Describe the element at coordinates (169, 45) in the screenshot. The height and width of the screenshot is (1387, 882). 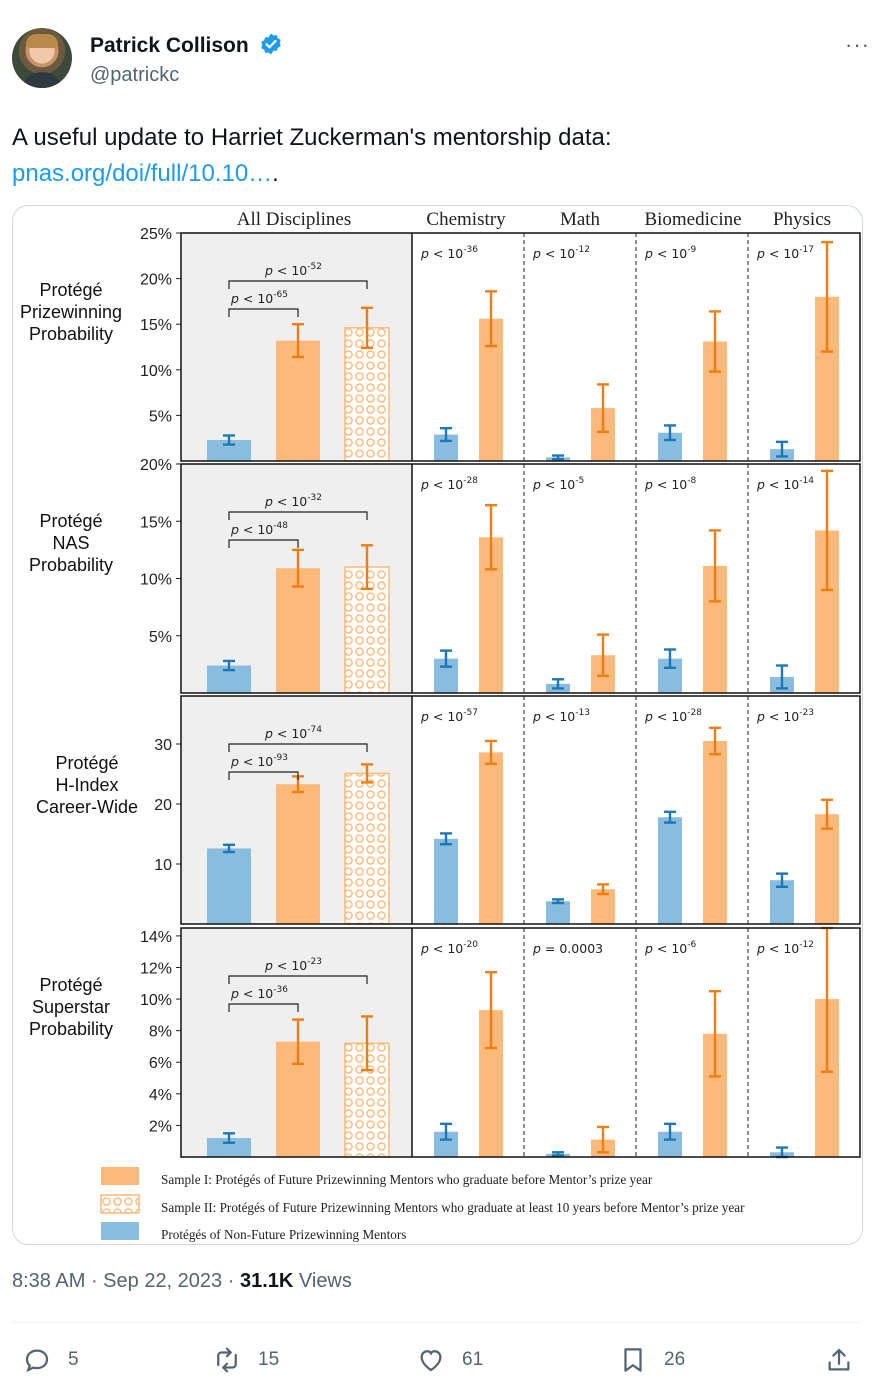
I see `author-name-text: Patrick Collison` at that location.